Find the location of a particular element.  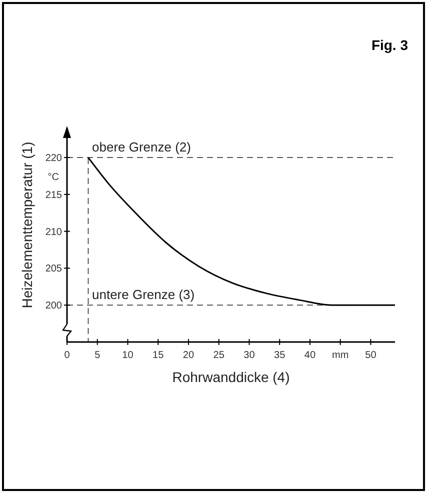

x-tick-label: 50 is located at coordinates (371, 355).